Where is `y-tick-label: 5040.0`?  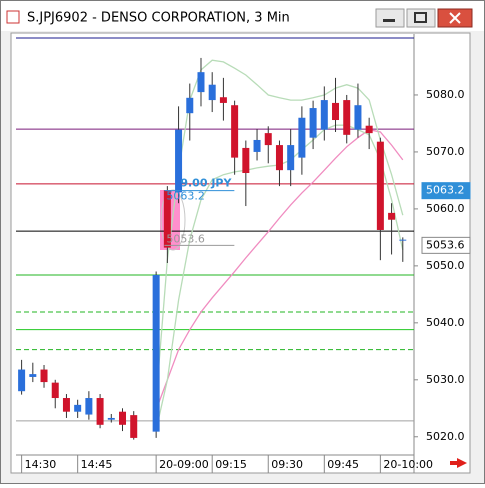 y-tick-label: 5040.0 is located at coordinates (445, 322).